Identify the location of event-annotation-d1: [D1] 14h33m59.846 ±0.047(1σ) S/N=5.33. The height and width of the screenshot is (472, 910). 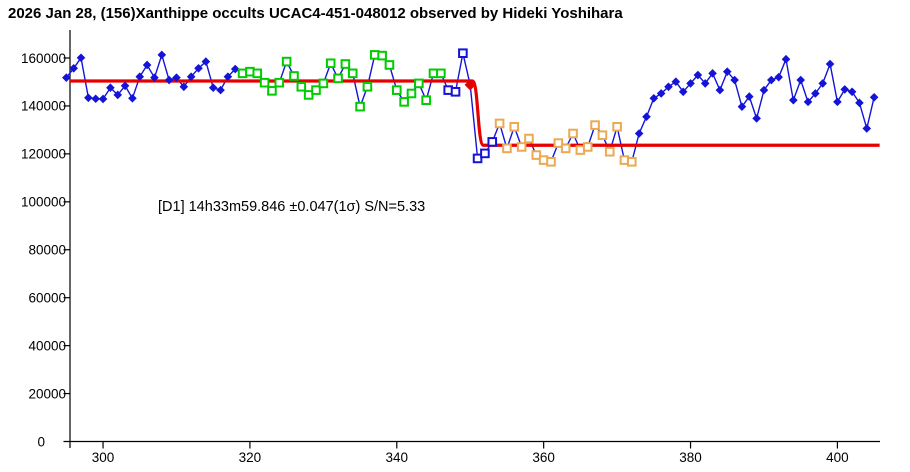
(292, 207).